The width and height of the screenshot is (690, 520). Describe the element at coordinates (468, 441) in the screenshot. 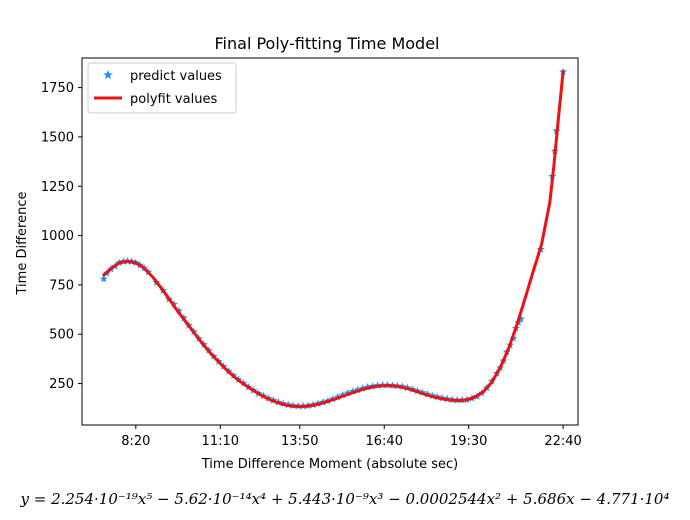

I see `x-tick-label: 19:30` at that location.